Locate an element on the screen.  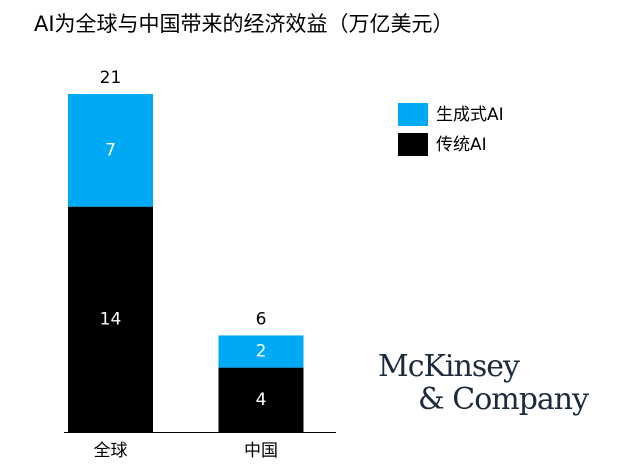
legend-label: 传统AI is located at coordinates (461, 145).